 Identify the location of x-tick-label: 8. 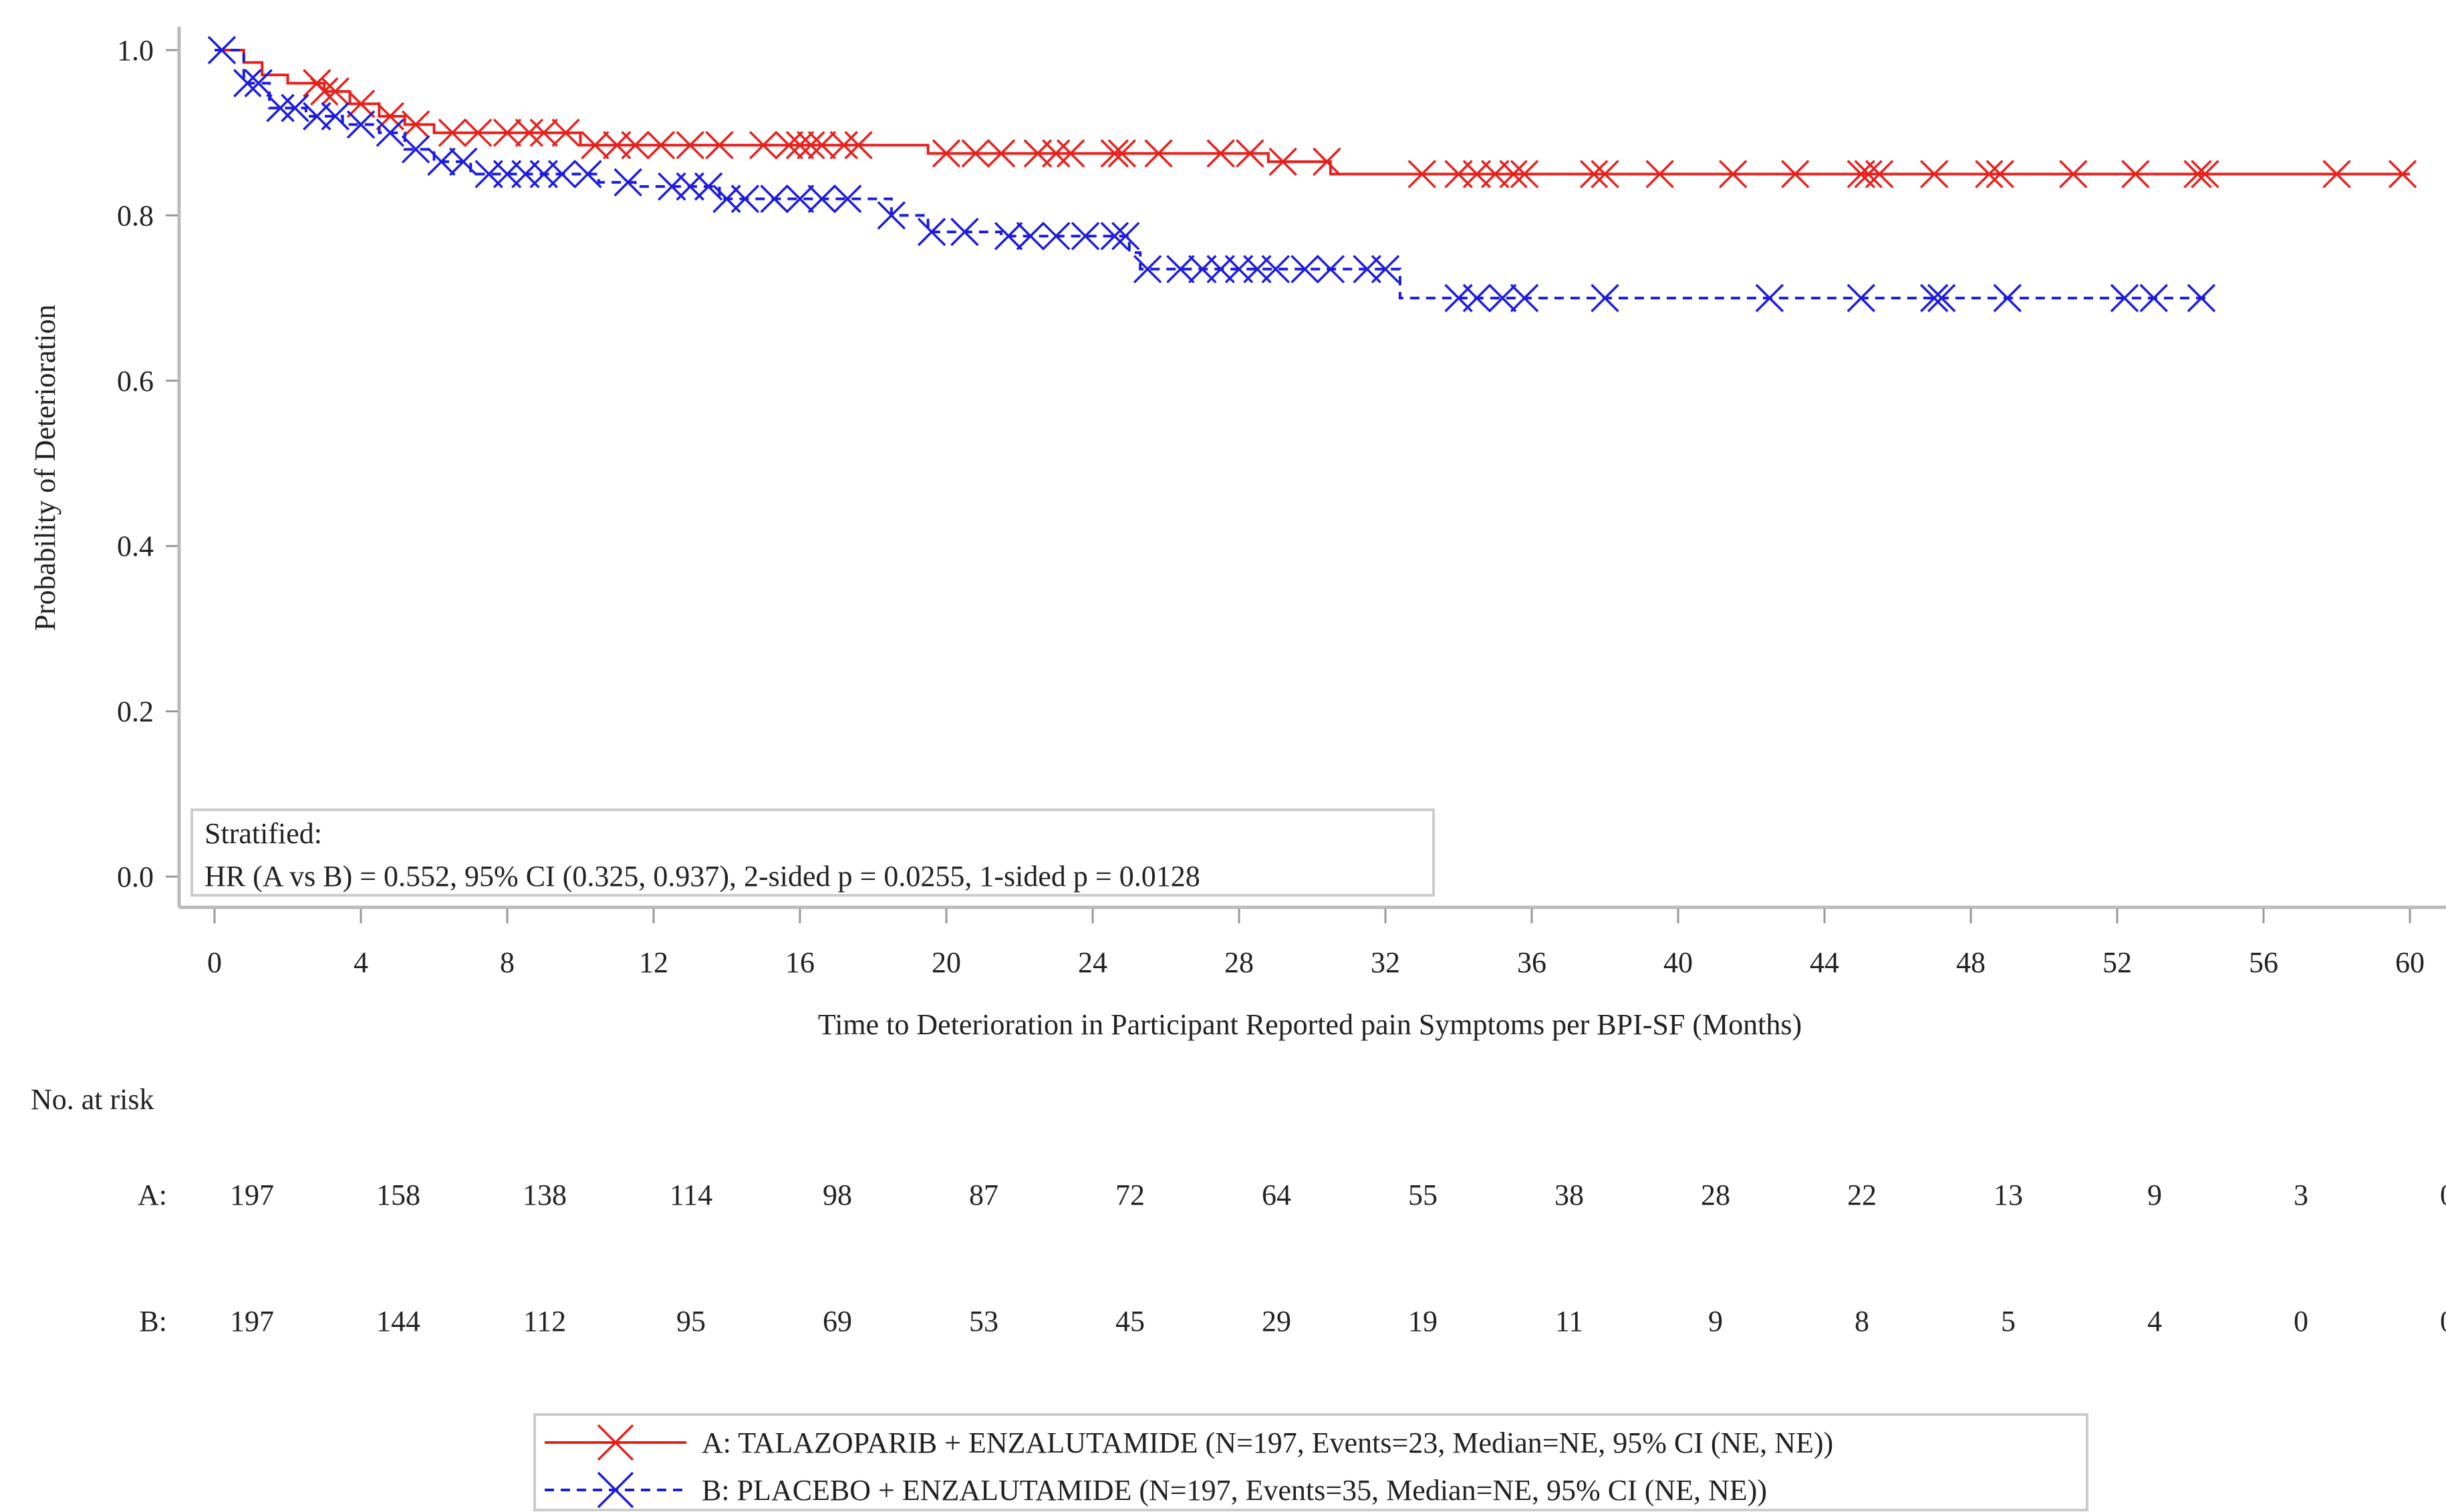
(507, 962).